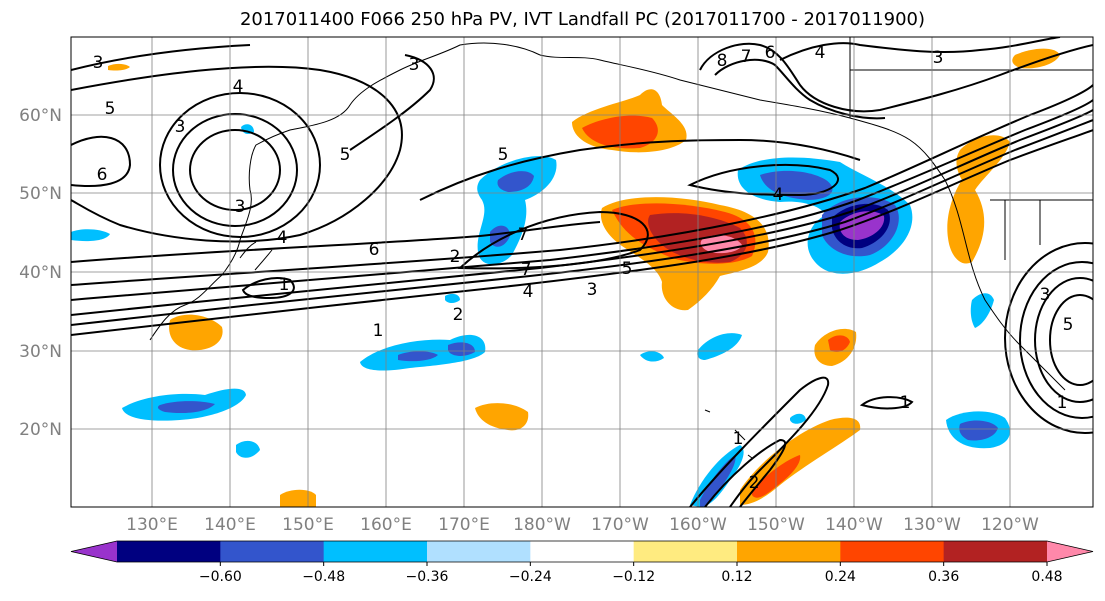 The width and height of the screenshot is (1105, 601). What do you see at coordinates (776, 525) in the screenshot?
I see `lon-label: 150°W` at bounding box center [776, 525].